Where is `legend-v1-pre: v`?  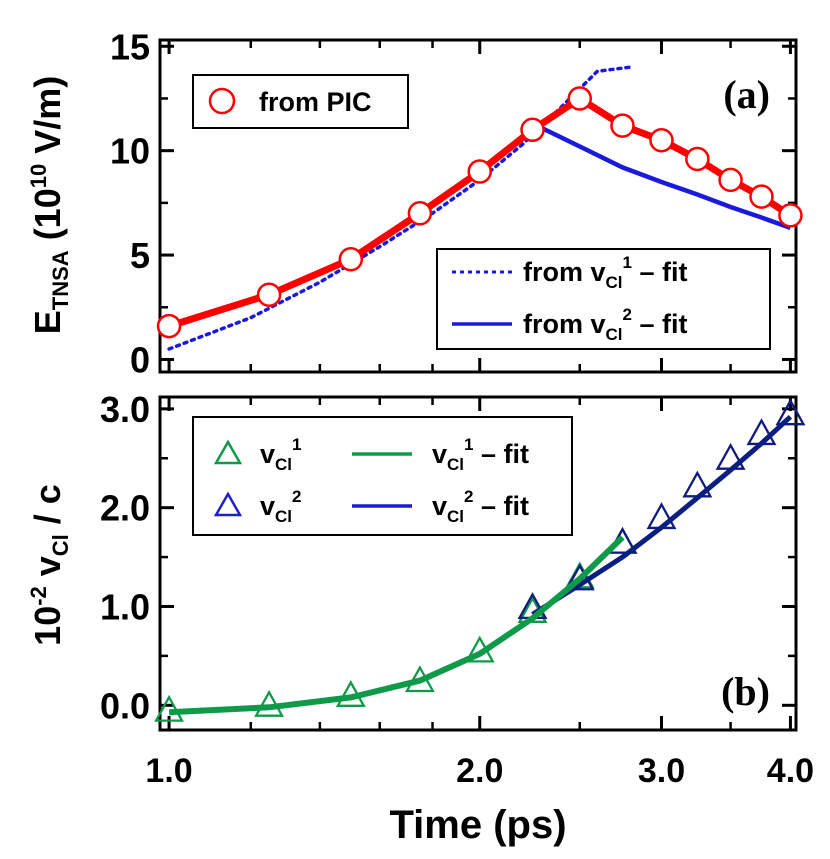 legend-v1-pre: v is located at coordinates (267, 454).